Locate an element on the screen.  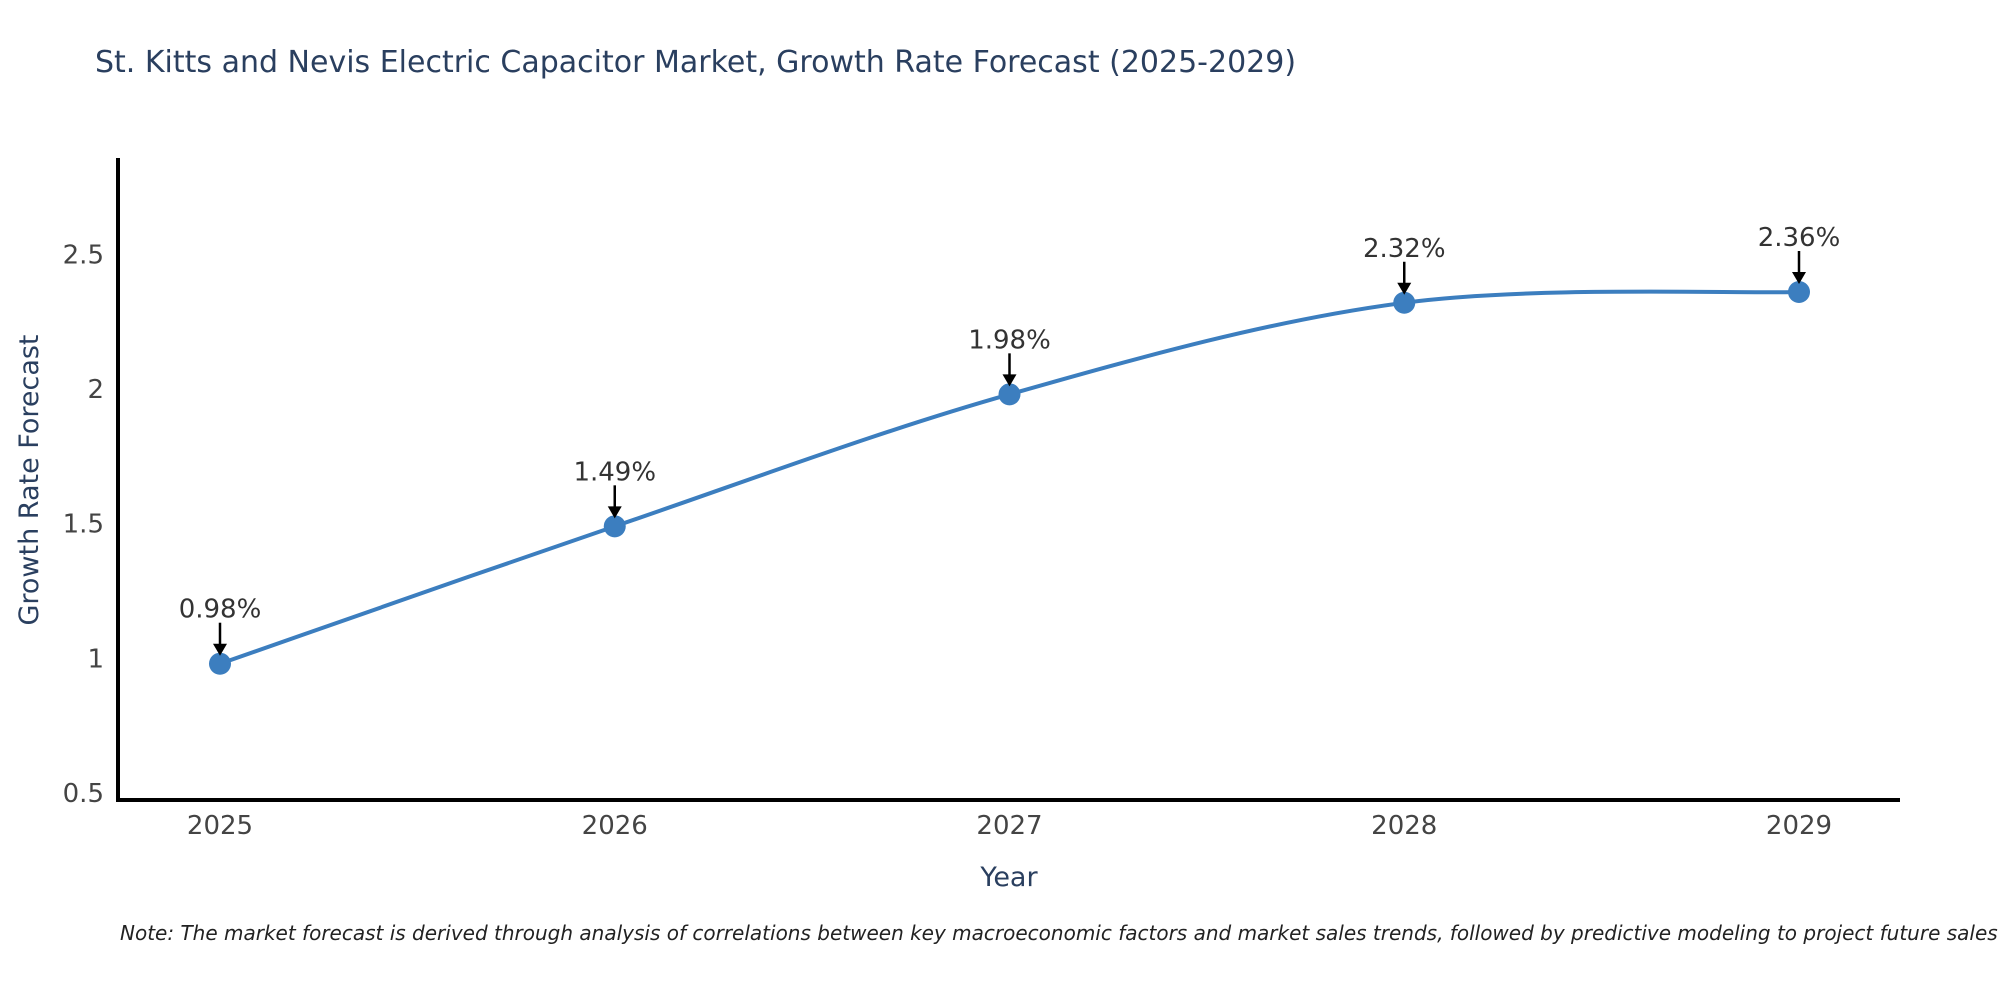
x-tick-label: 2026 is located at coordinates (615, 826).